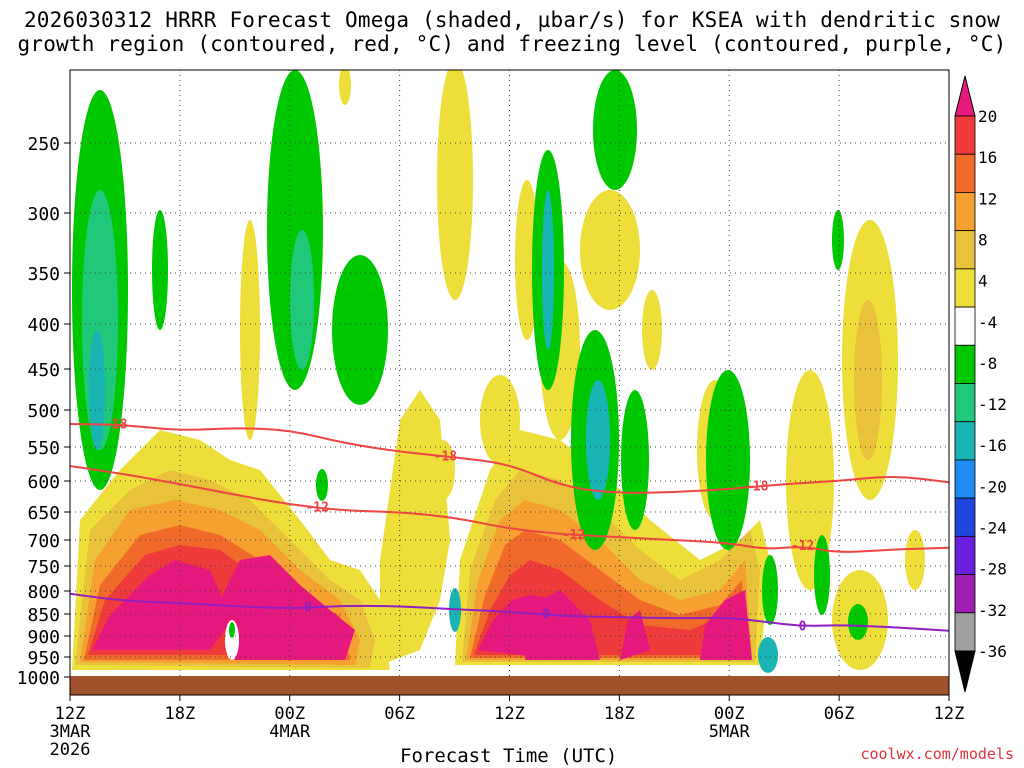 Image resolution: width=1024 pixels, height=768 pixels. Describe the element at coordinates (802, 546) in the screenshot. I see `contour-label-minus12-2: -12` at that location.